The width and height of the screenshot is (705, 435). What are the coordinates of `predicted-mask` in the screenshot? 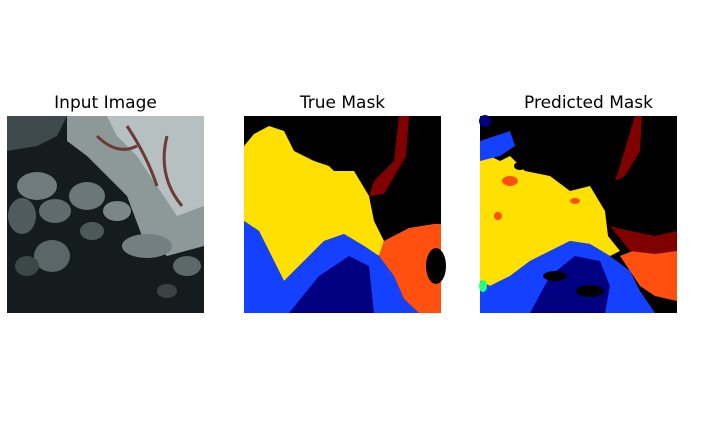 It's located at (578, 214).